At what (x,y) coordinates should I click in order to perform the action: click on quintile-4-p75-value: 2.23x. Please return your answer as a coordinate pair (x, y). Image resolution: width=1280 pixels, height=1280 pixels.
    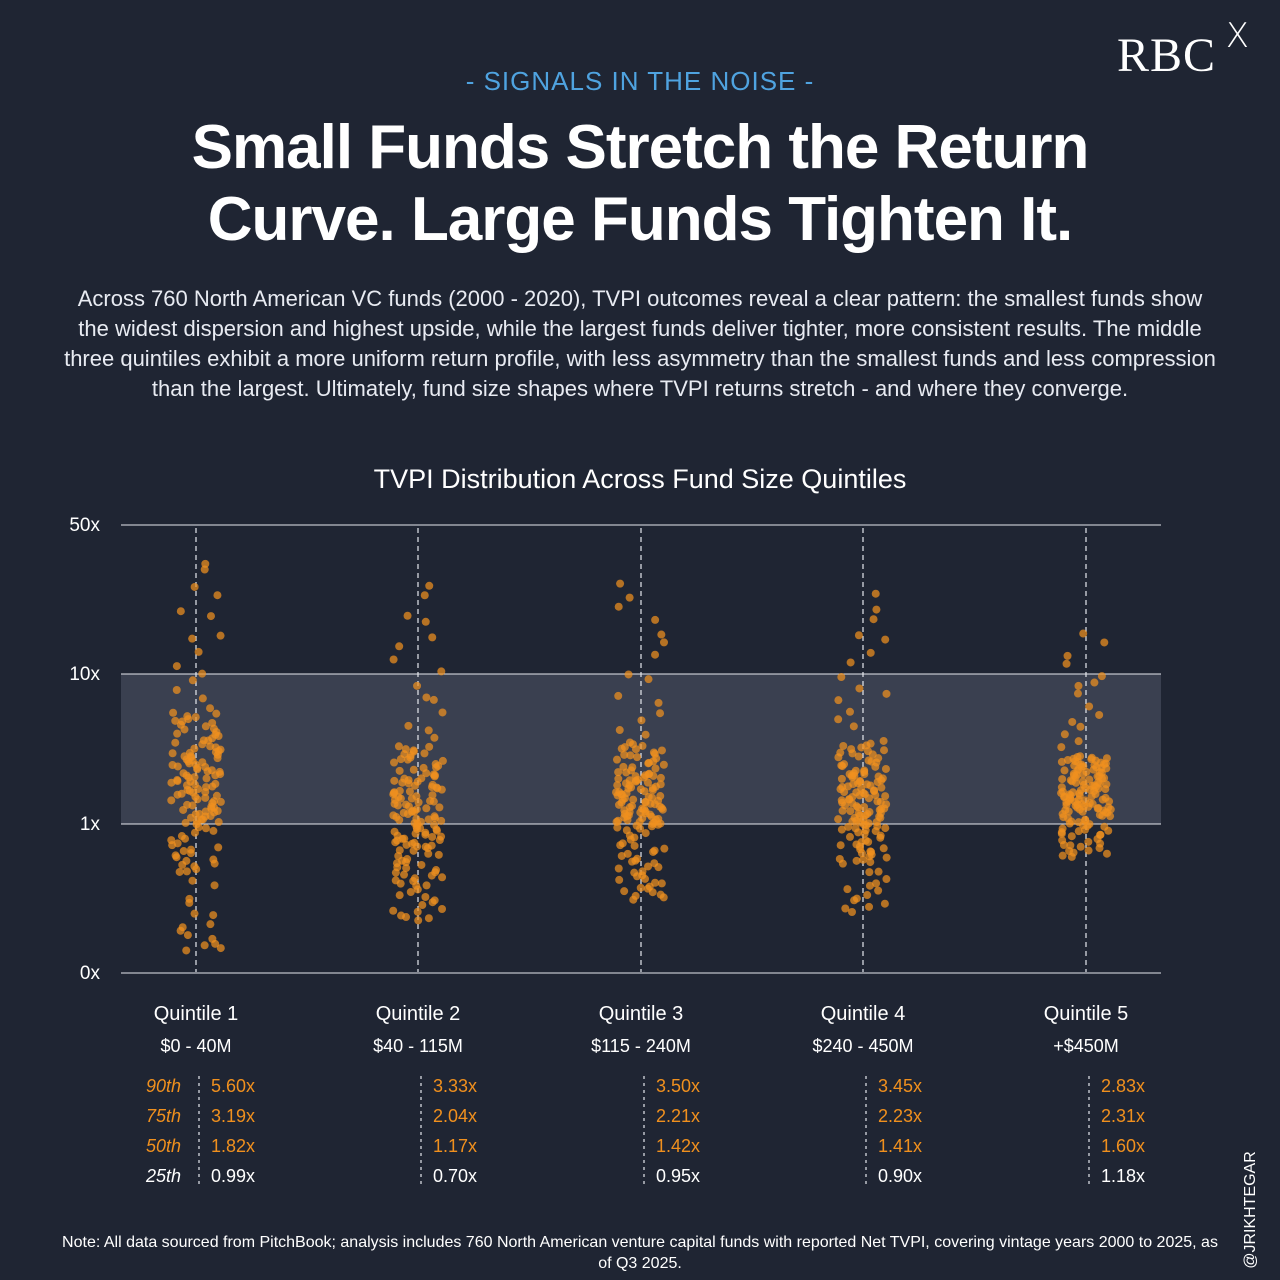
    Looking at the image, I should click on (900, 1116).